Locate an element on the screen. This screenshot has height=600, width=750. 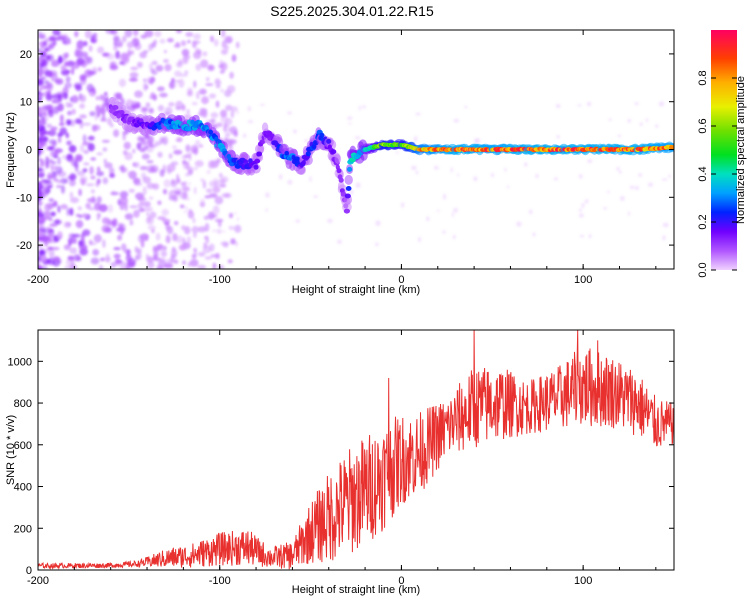
x-tick-label: 100 is located at coordinates (583, 581).